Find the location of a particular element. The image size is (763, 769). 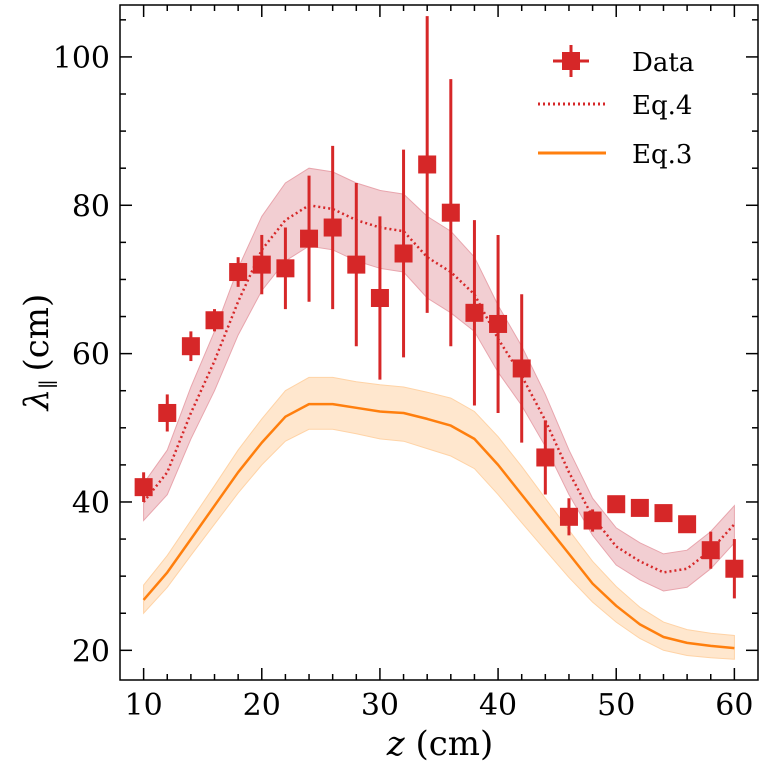

legend-entry-data: Data is located at coordinates (623, 61).